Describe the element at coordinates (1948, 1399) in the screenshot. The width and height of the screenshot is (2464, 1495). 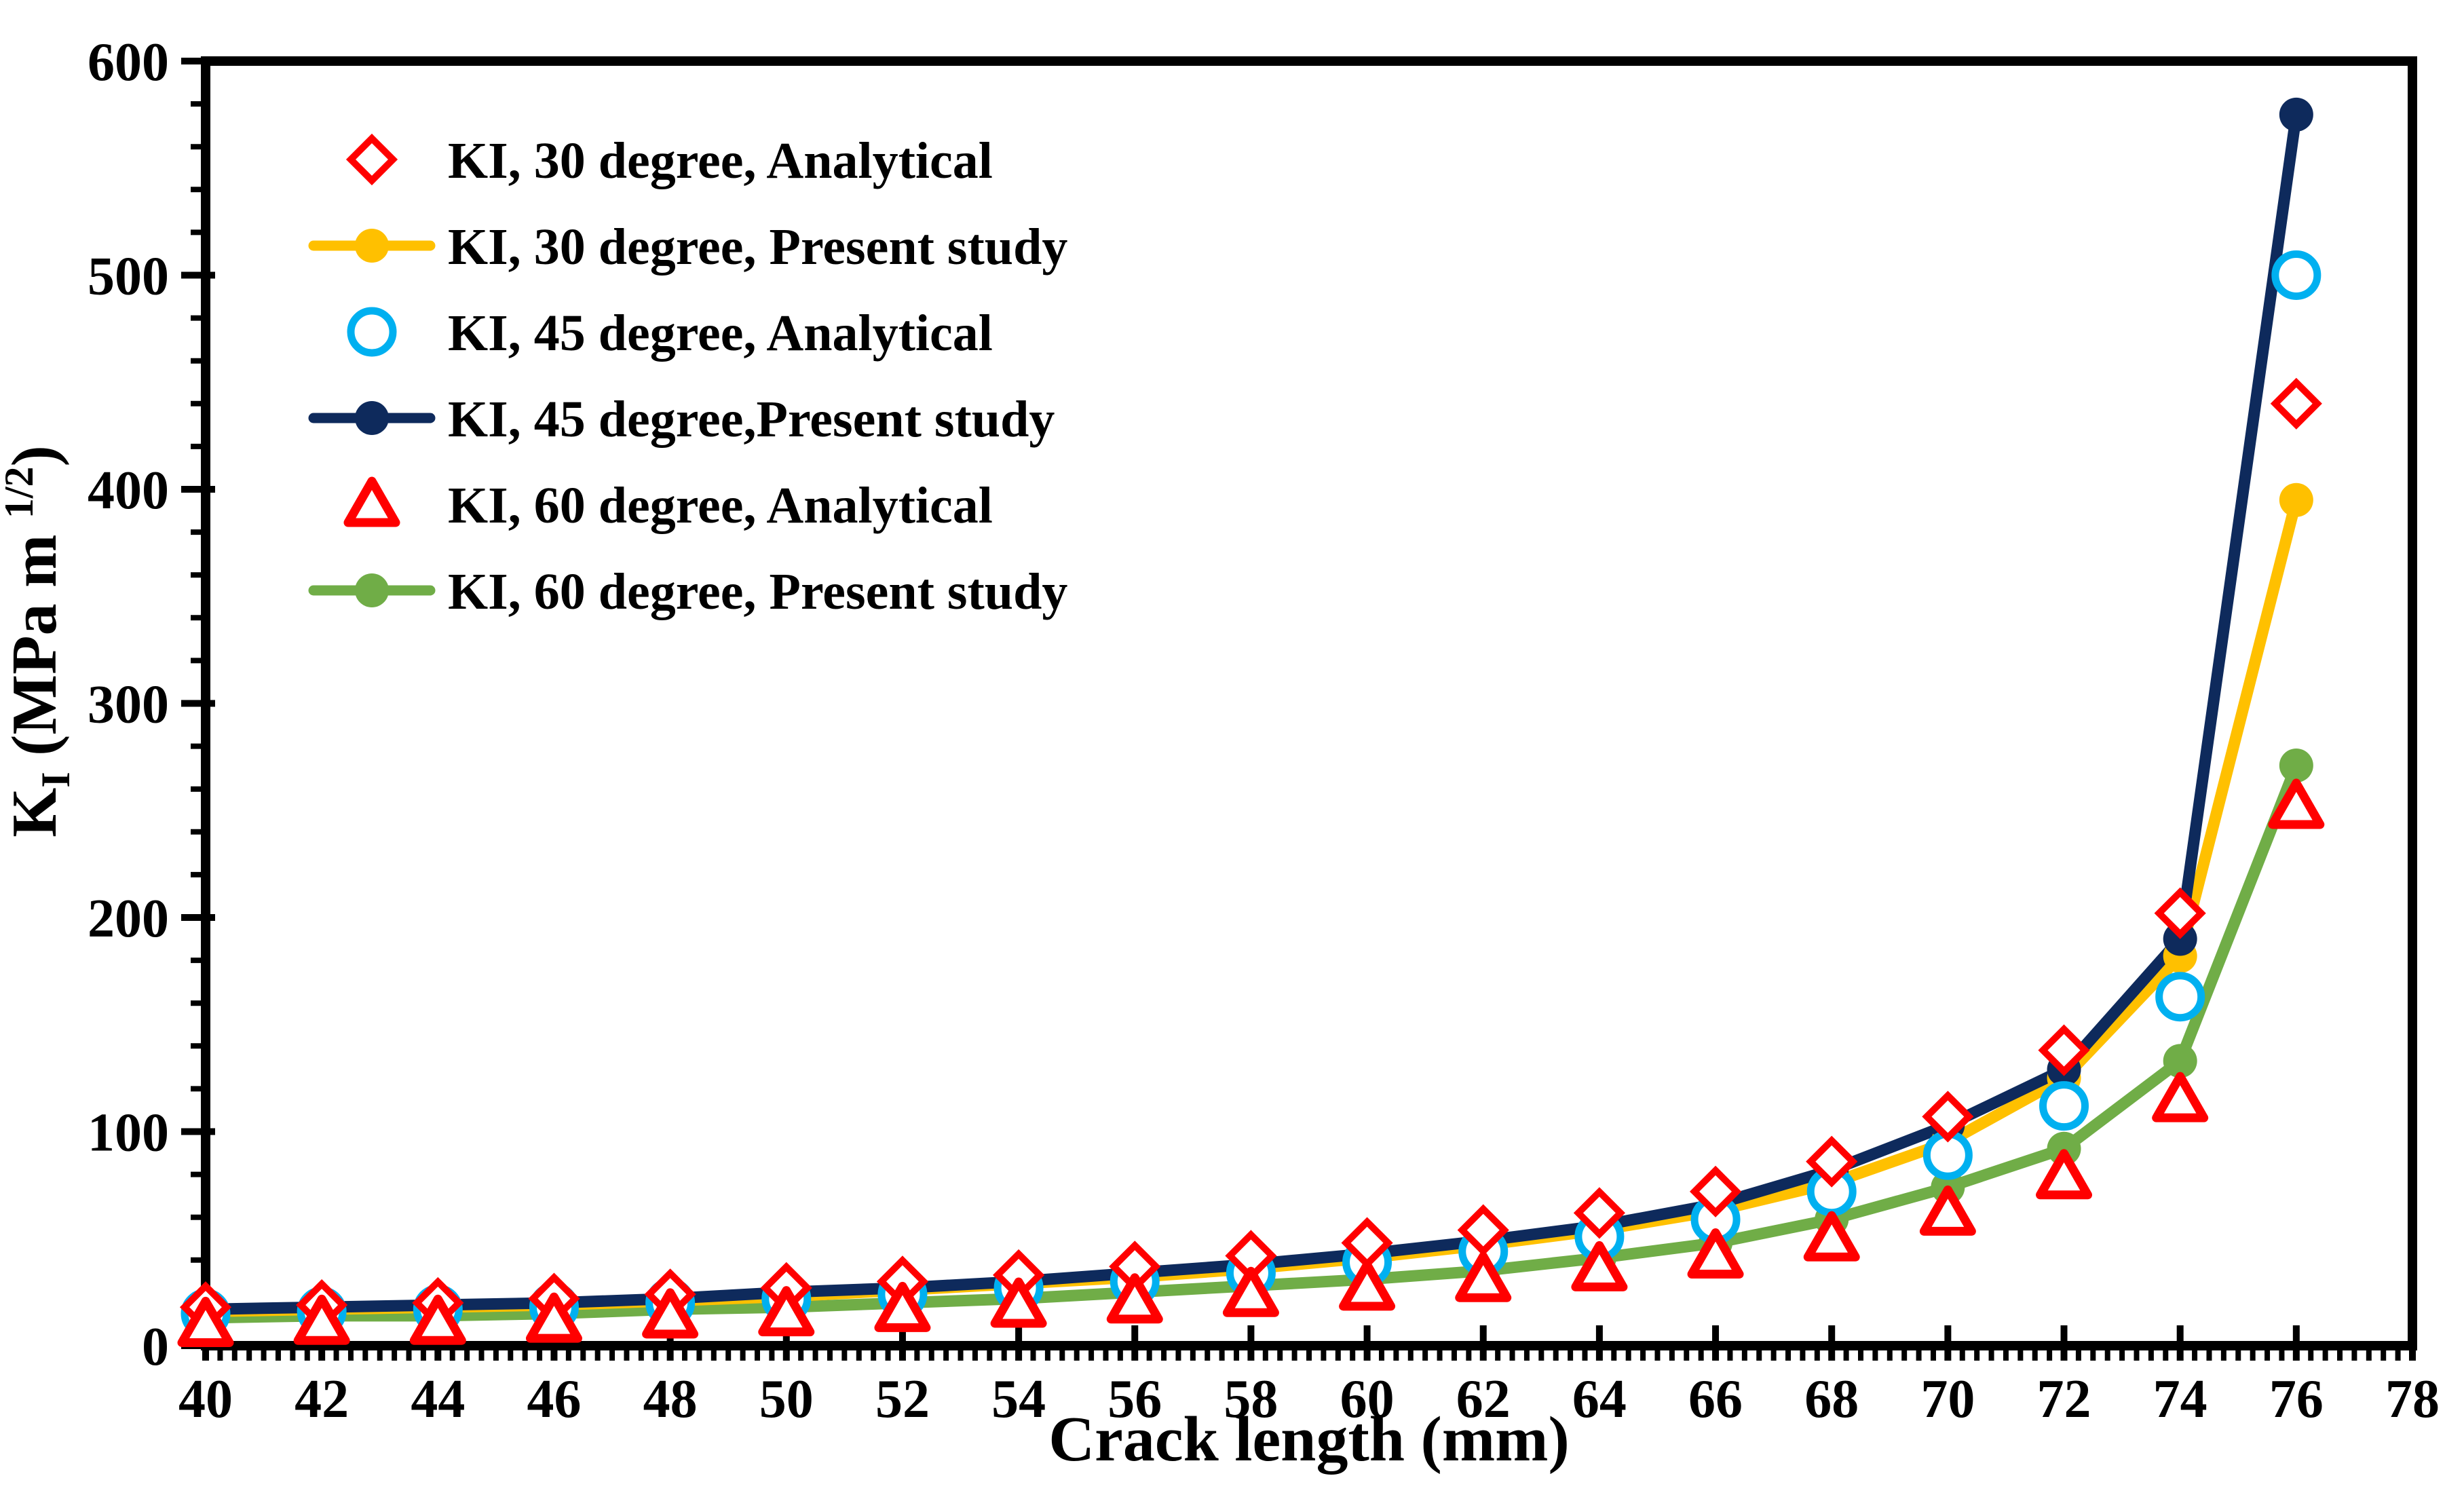
I see `x-axis-tick-label: 70` at that location.